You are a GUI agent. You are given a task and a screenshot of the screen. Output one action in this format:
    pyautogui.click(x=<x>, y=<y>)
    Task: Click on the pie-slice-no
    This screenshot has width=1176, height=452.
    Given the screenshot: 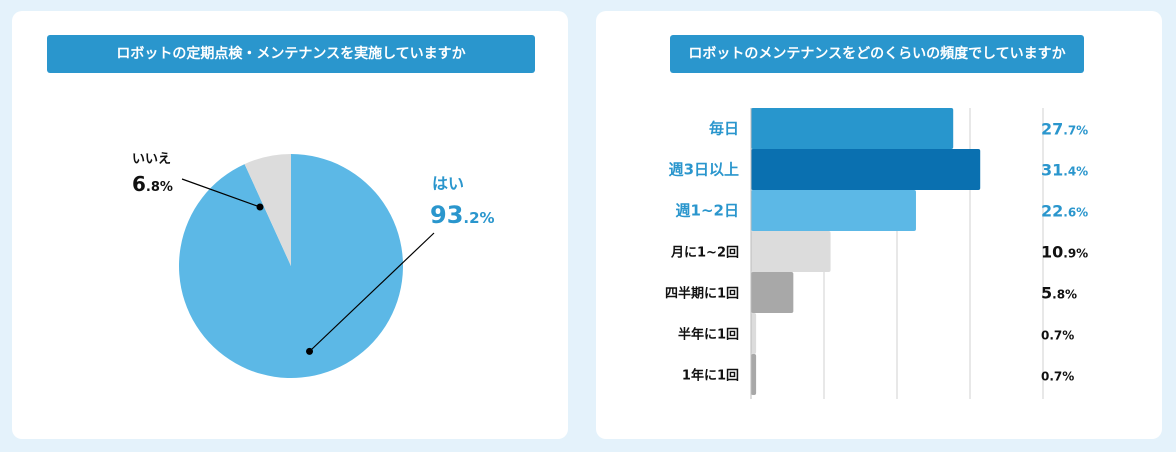 What is the action you would take?
    pyautogui.click(x=267, y=210)
    